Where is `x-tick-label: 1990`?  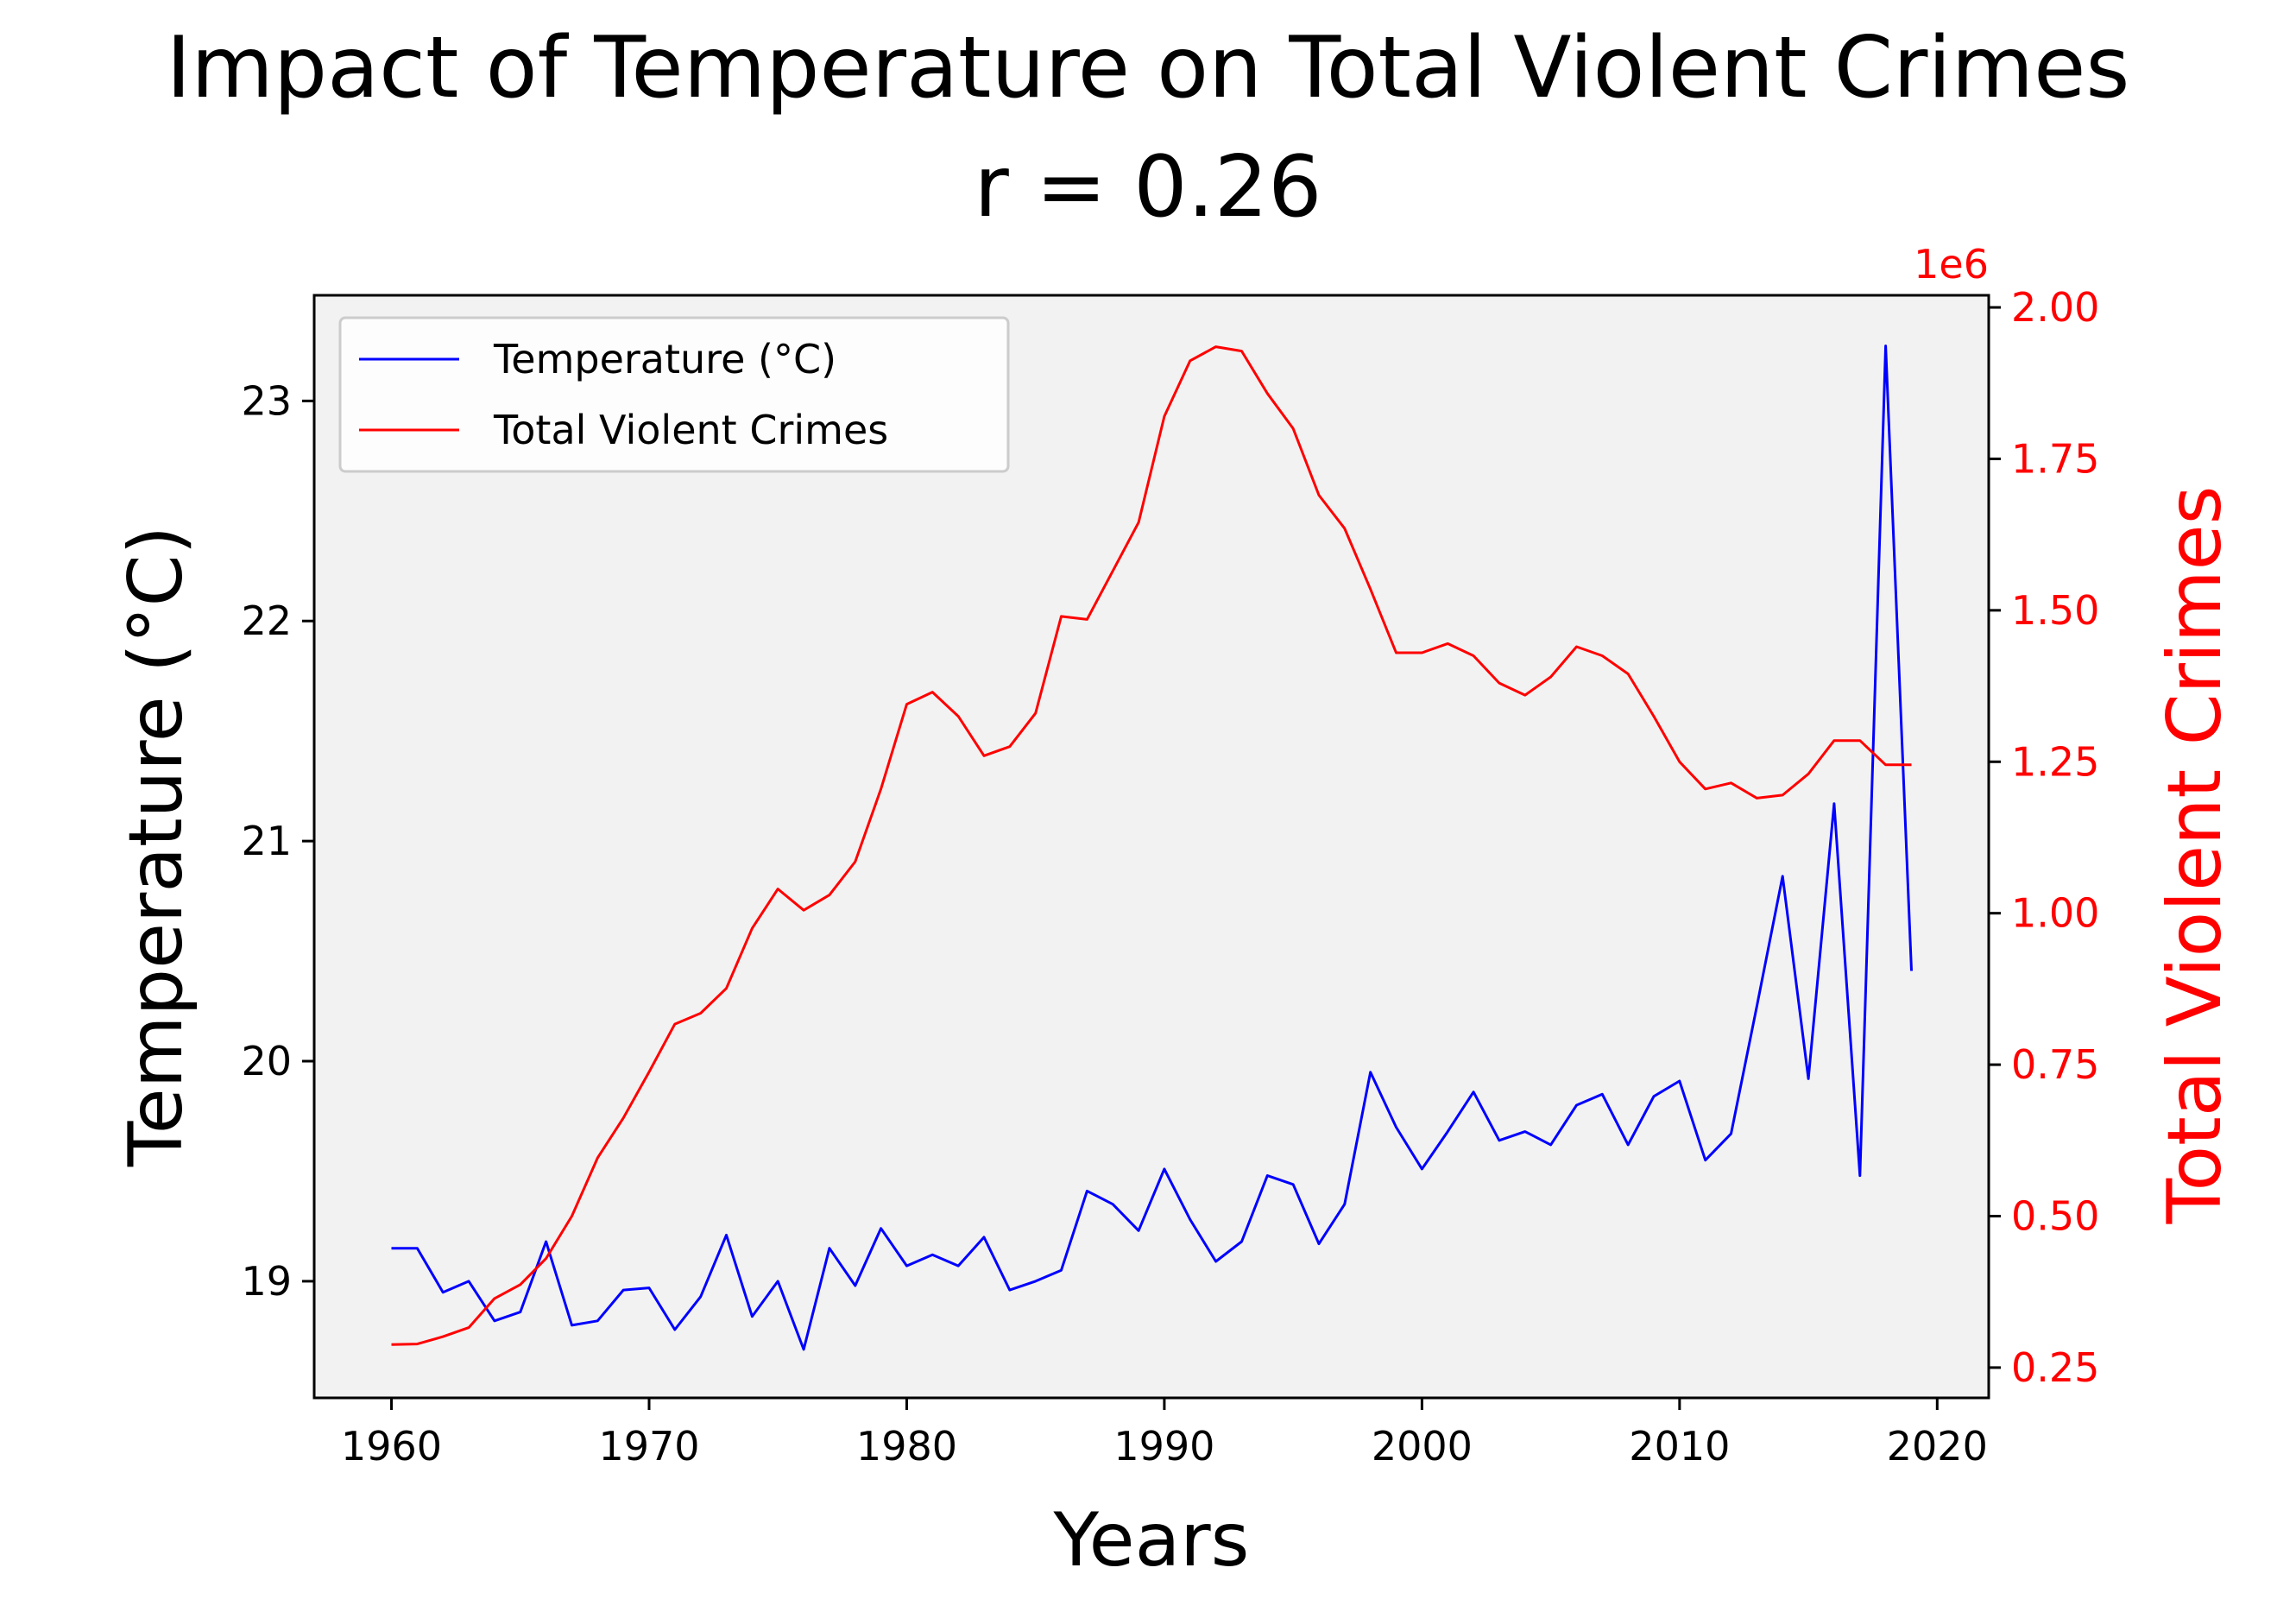 x-tick-label: 1990 is located at coordinates (1163, 1446).